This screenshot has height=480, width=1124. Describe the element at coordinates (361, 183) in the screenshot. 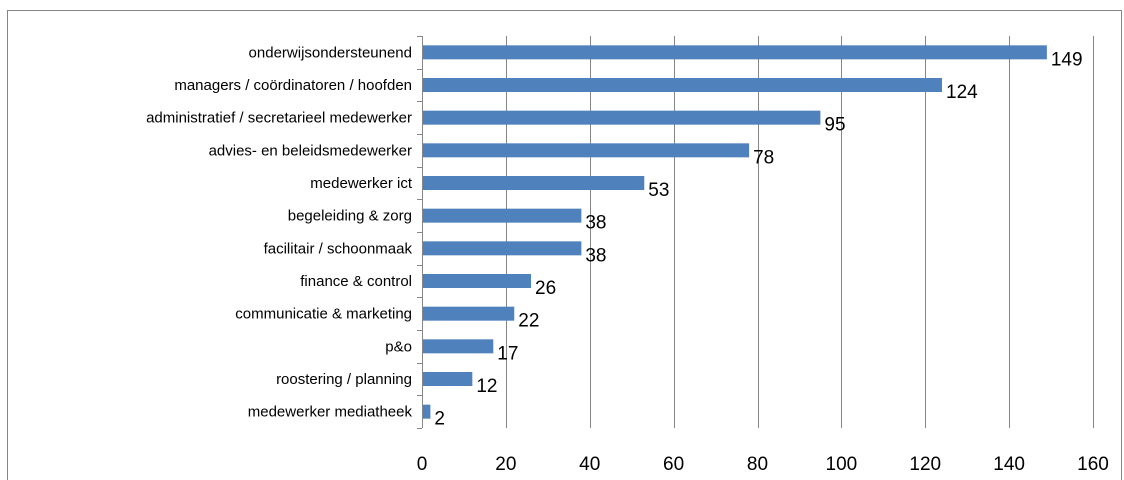

I see `category-label: medewerker ict` at that location.